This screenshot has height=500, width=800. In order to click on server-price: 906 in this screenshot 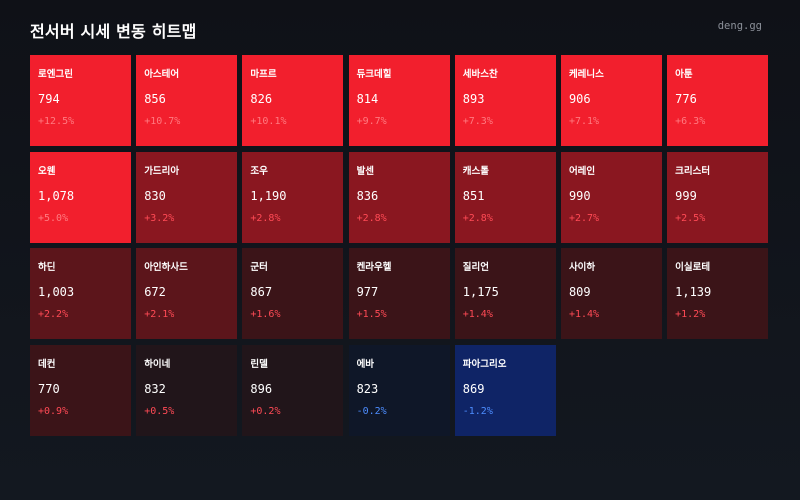, I will do `click(579, 99)`.